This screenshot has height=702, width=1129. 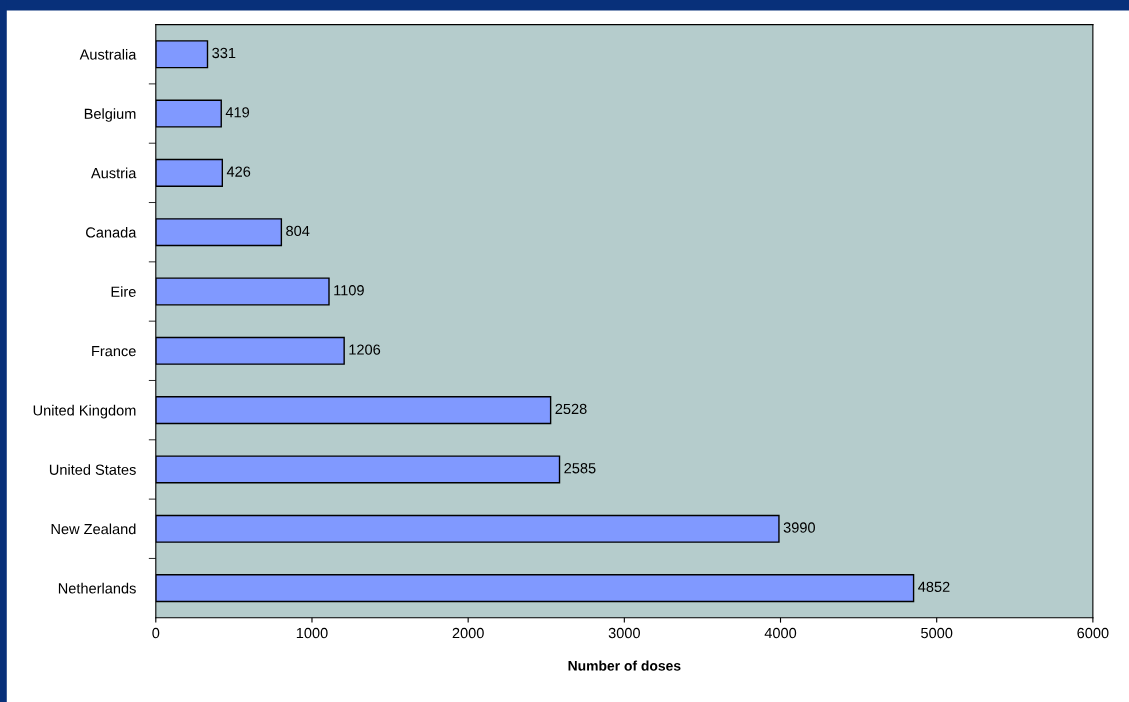 What do you see at coordinates (238, 171) in the screenshot?
I see `data-label: 426` at bounding box center [238, 171].